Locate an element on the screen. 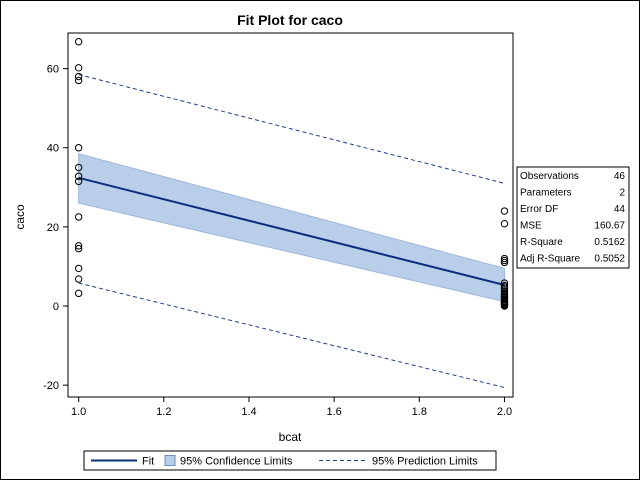 The width and height of the screenshot is (640, 480). stat-value: 44 is located at coordinates (620, 209).